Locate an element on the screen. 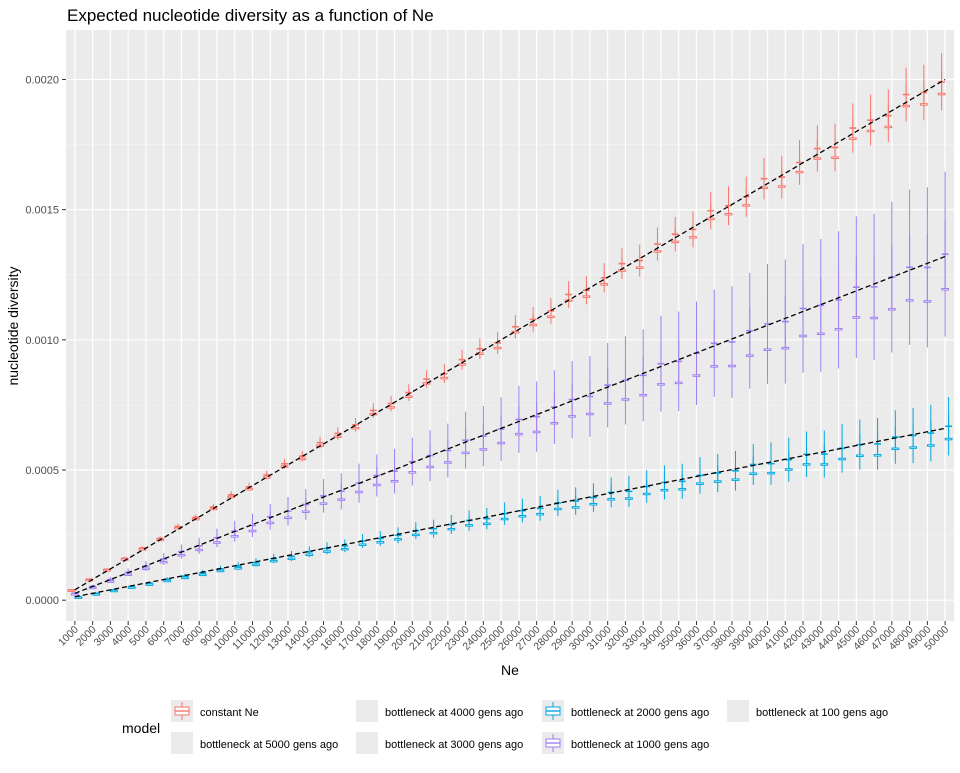 This screenshot has height=773, width=960. y-axis-title: nucleotide diversity is located at coordinates (13, 325).